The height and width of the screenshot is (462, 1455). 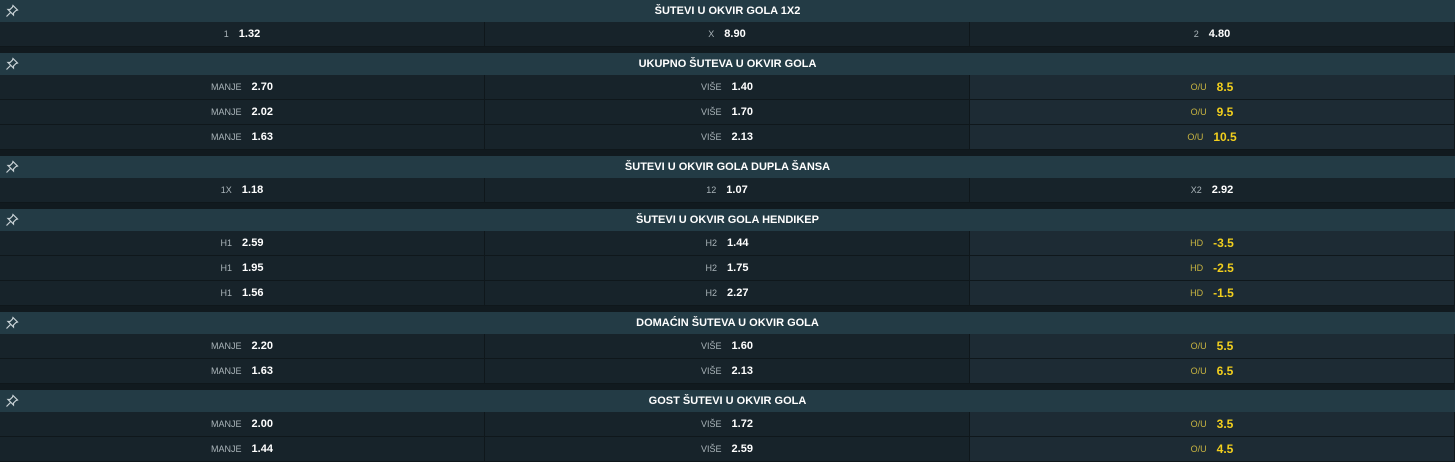 I want to click on odds-button: H1 1.95, so click(x=242, y=268).